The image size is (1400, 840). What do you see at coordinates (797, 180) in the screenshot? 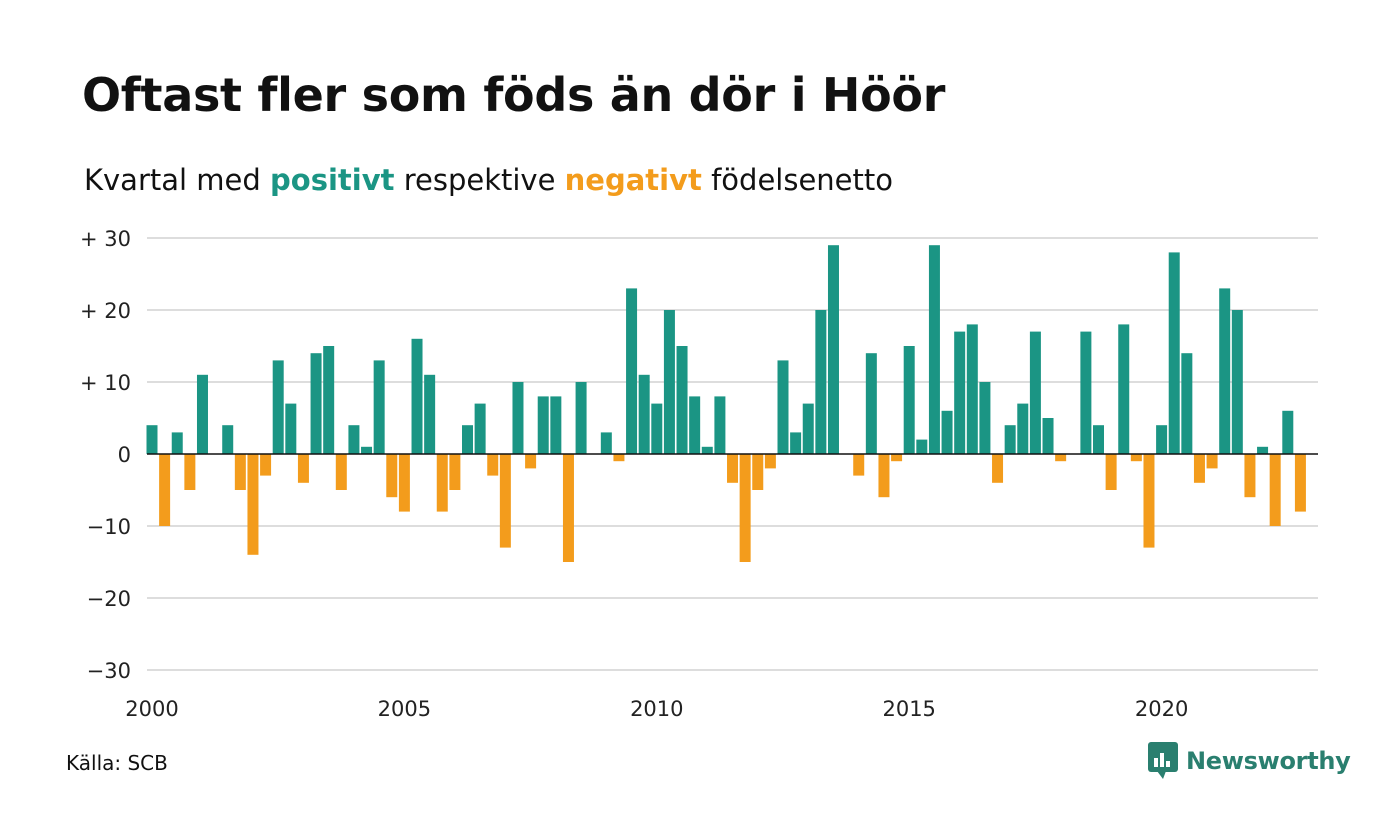
I see `subtitle-suffix: födelsenetto` at bounding box center [797, 180].